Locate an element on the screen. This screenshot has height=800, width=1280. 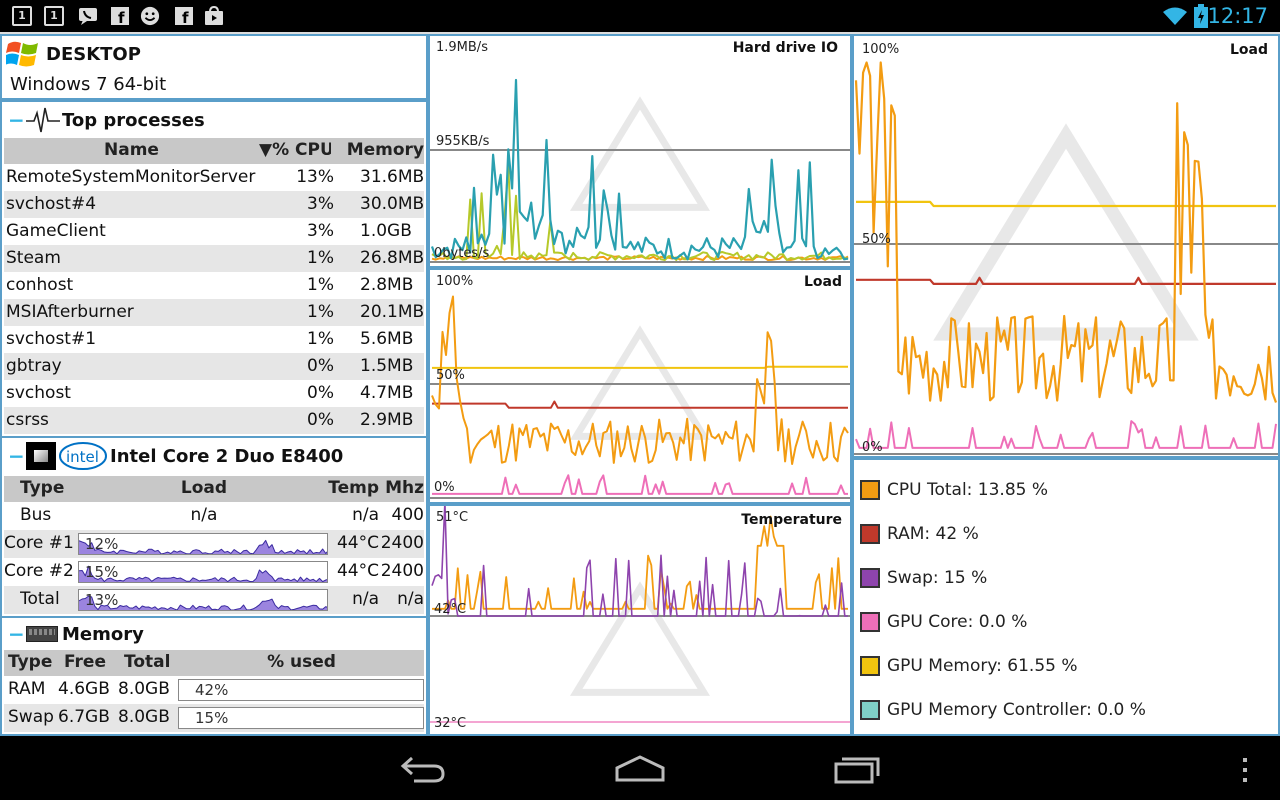
mem-type: RAM is located at coordinates (27, 689).